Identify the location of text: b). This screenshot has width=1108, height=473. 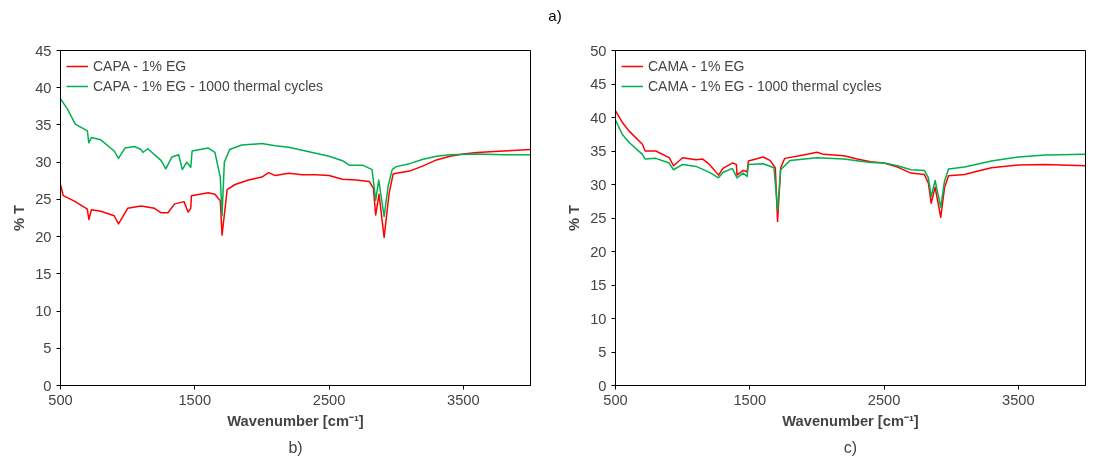
(295, 447).